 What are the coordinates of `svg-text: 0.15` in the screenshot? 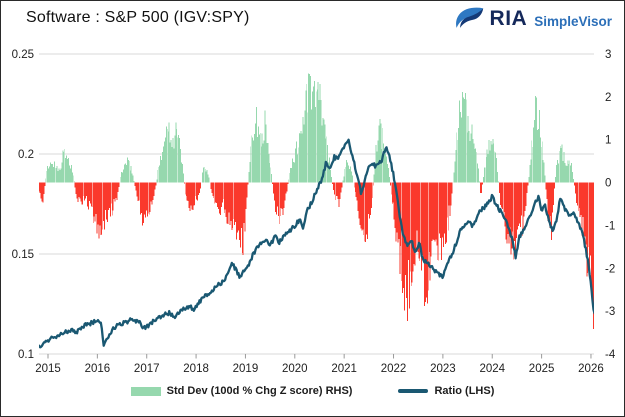 It's located at (23, 255).